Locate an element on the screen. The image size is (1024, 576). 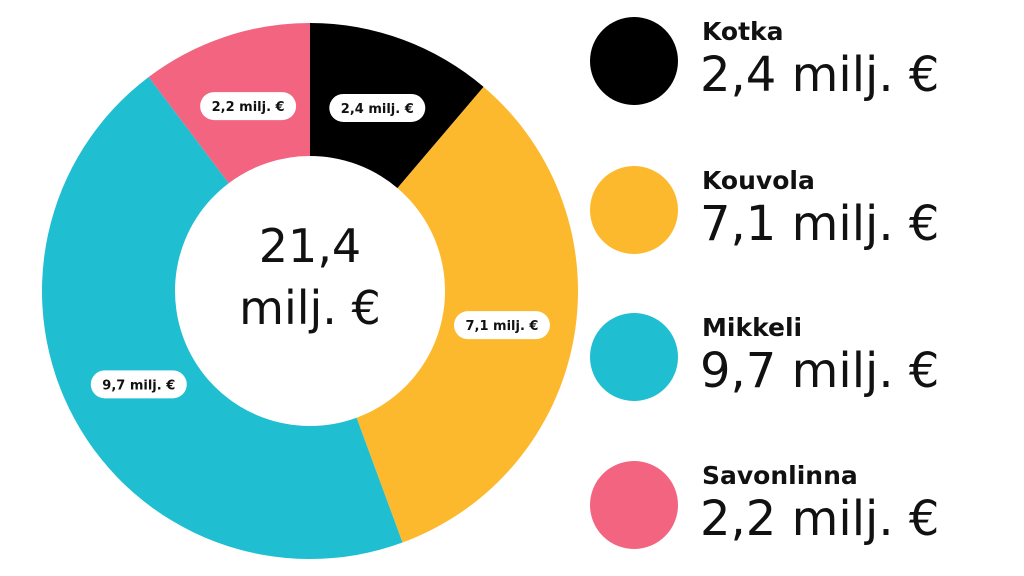
legend-value: 2,4 milj. € is located at coordinates (820, 75).